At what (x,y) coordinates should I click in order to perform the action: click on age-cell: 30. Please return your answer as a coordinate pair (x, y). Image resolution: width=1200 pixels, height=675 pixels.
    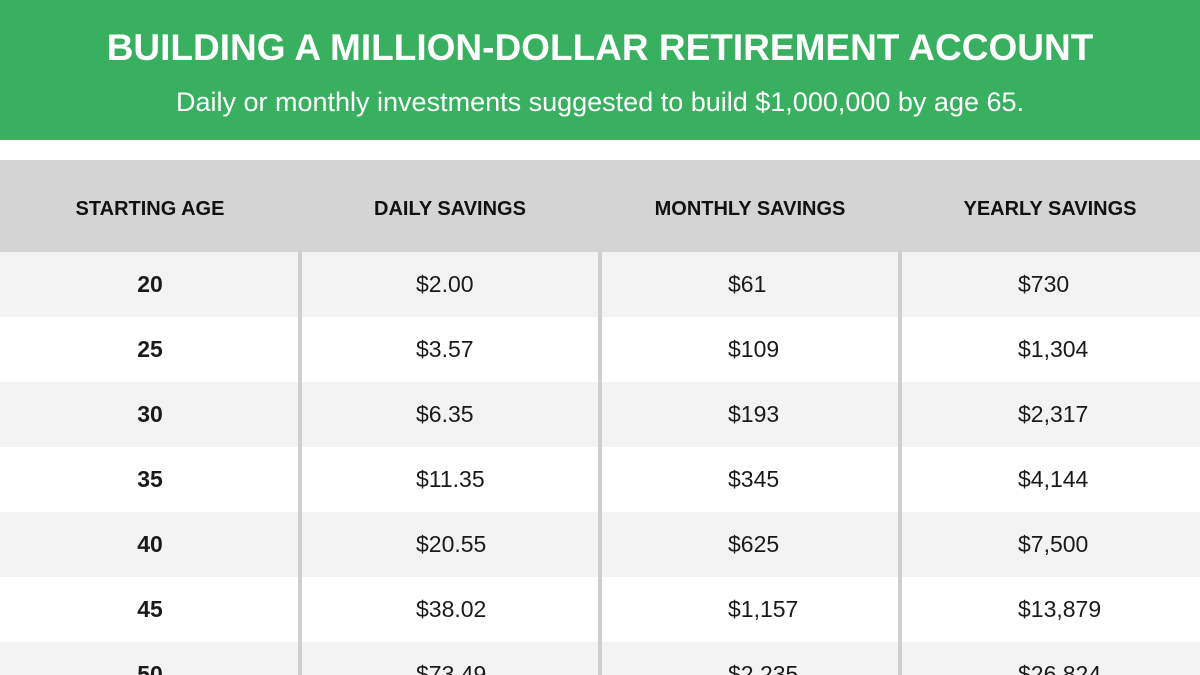
    Looking at the image, I should click on (150, 414).